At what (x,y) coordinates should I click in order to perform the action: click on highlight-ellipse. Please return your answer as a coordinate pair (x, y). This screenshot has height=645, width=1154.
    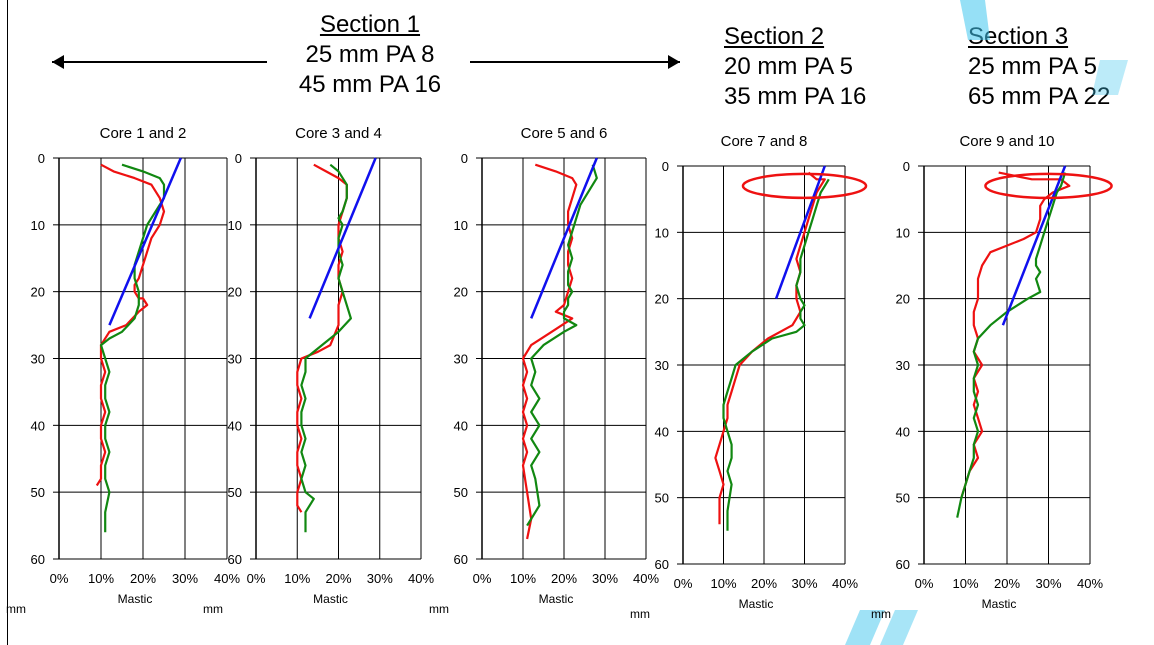
    Looking at the image, I should click on (804, 186).